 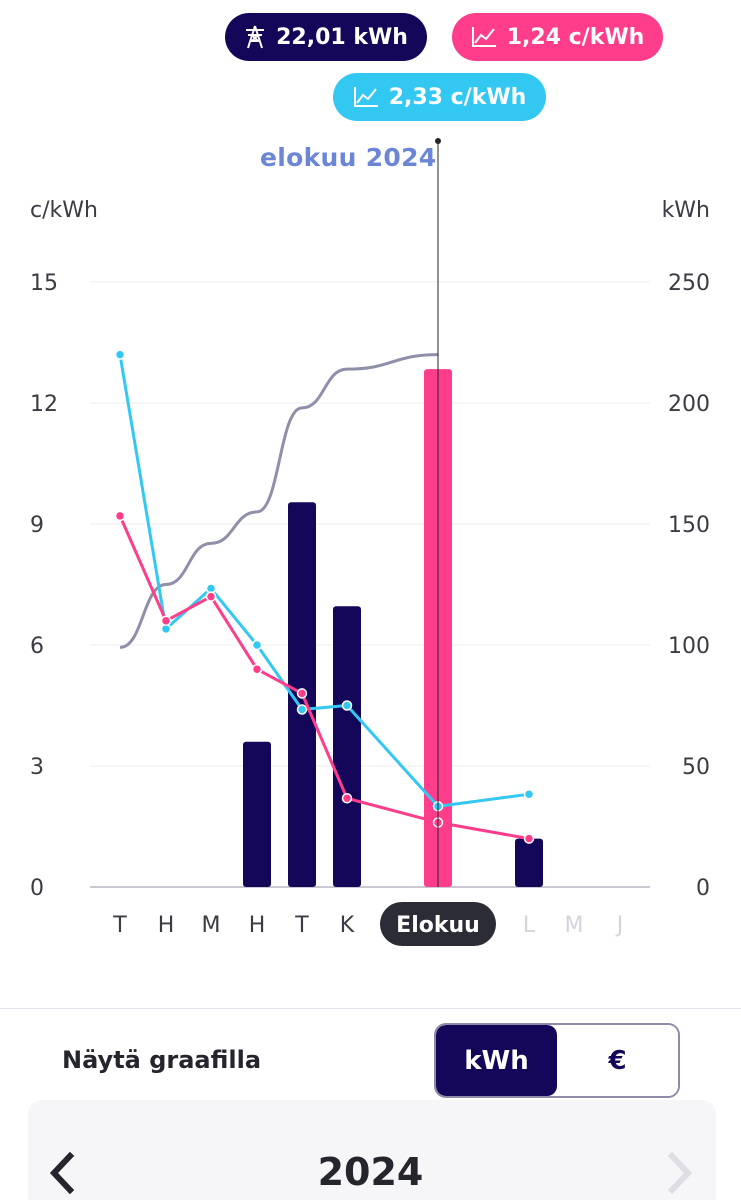 I want to click on x-tick-label: Elokuu, so click(x=438, y=925).